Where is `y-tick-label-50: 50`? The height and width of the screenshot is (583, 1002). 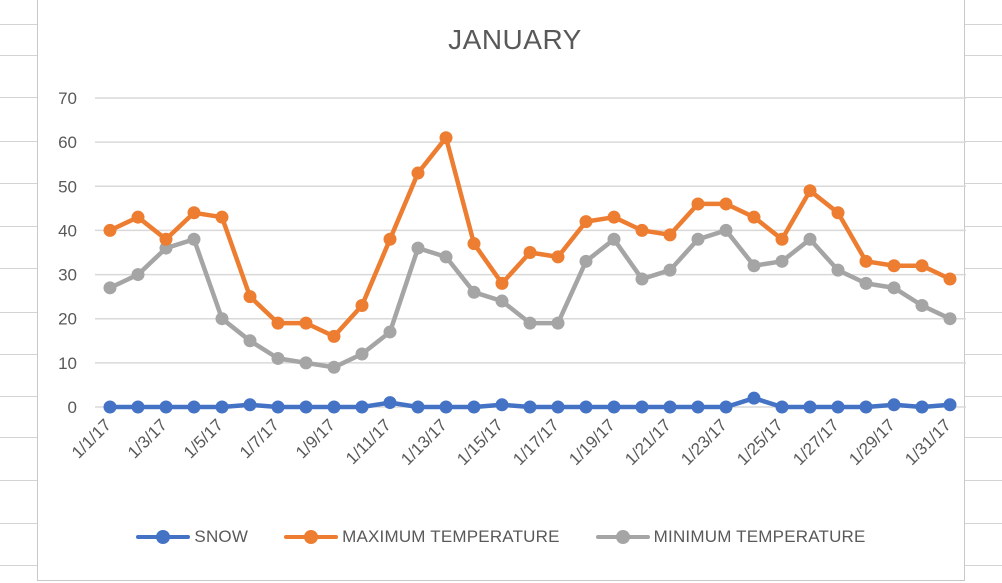 y-tick-label-50: 50 is located at coordinates (67, 186).